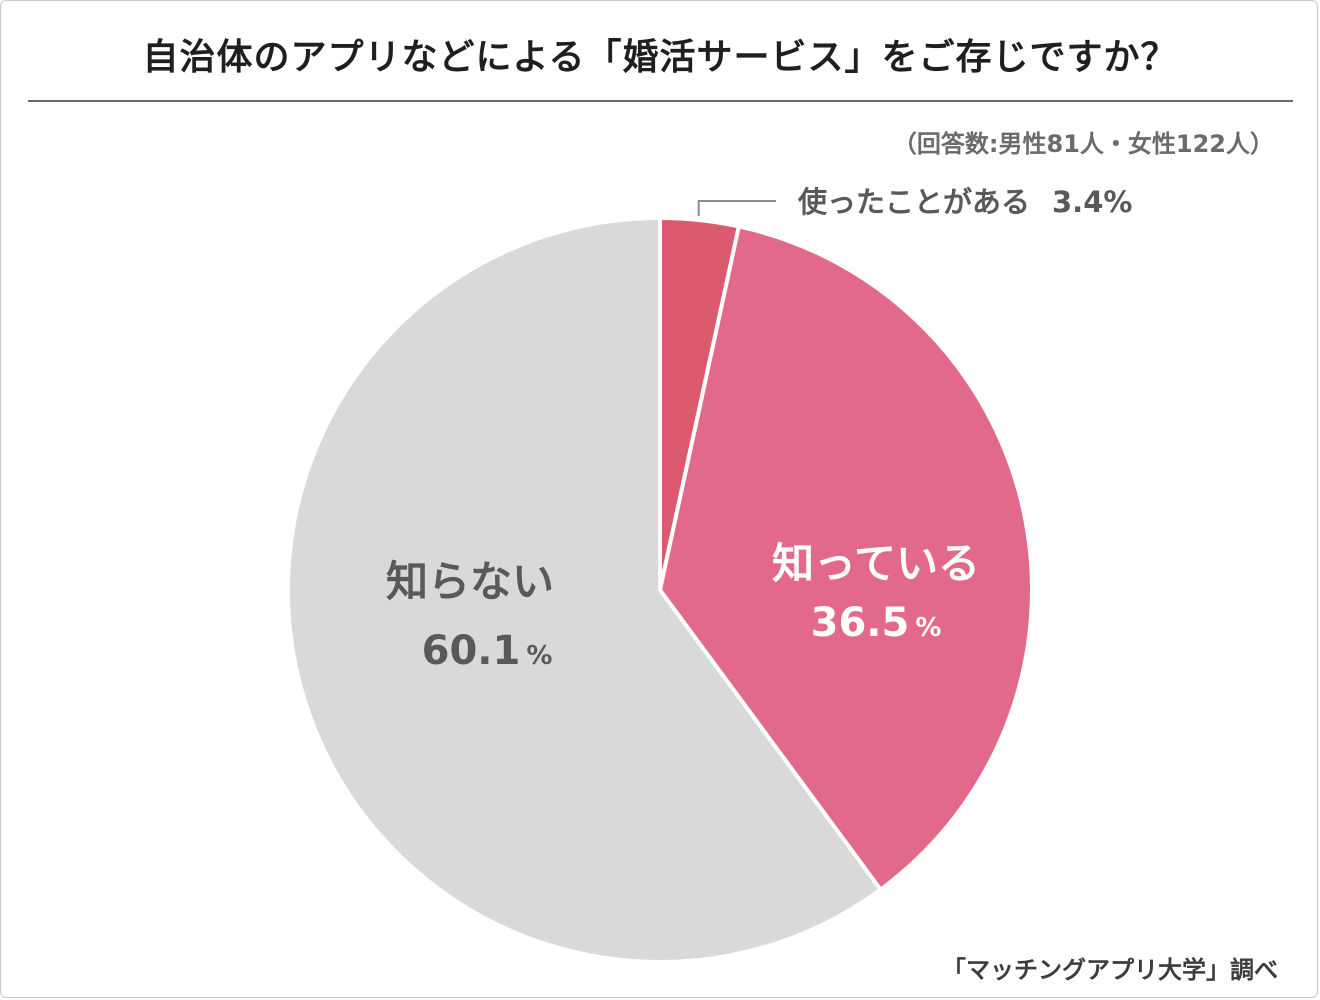  I want to click on leader-line, so click(736, 208).